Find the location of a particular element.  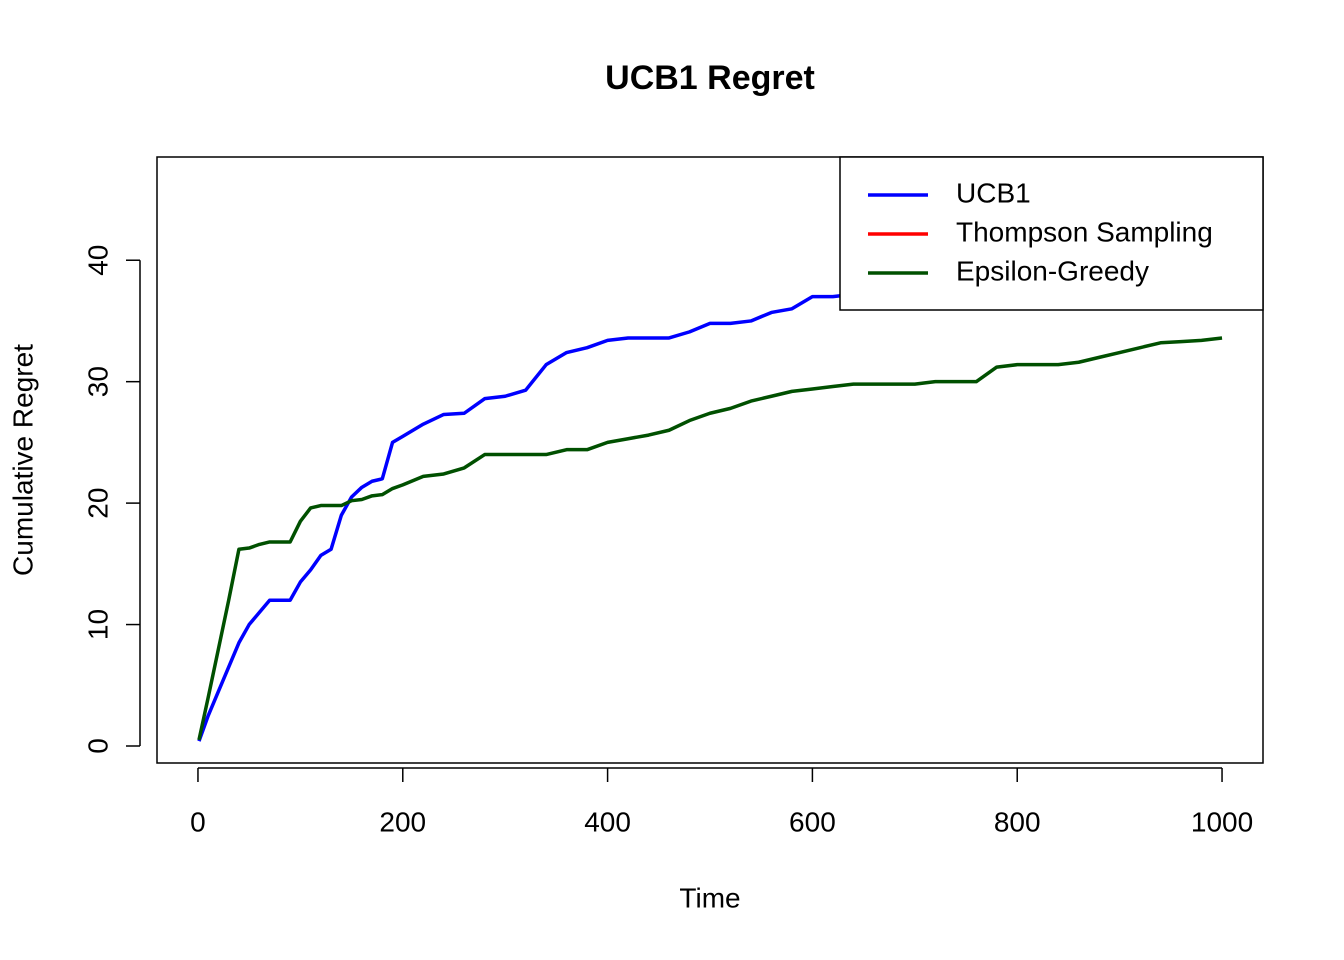

y-axis-label: Cumulative Regret is located at coordinates (22, 460).